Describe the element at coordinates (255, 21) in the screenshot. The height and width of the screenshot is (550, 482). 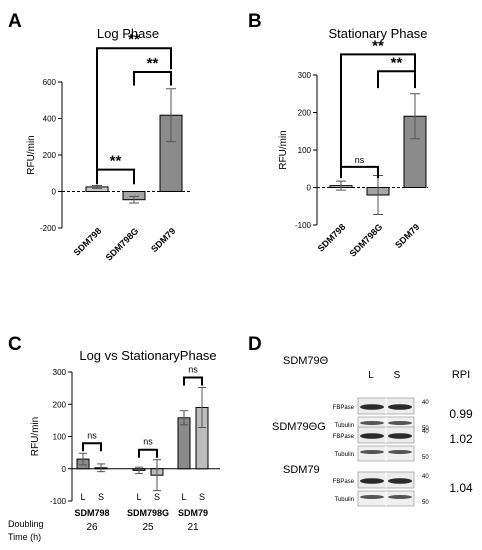
I see `panel-letter-b: B` at that location.